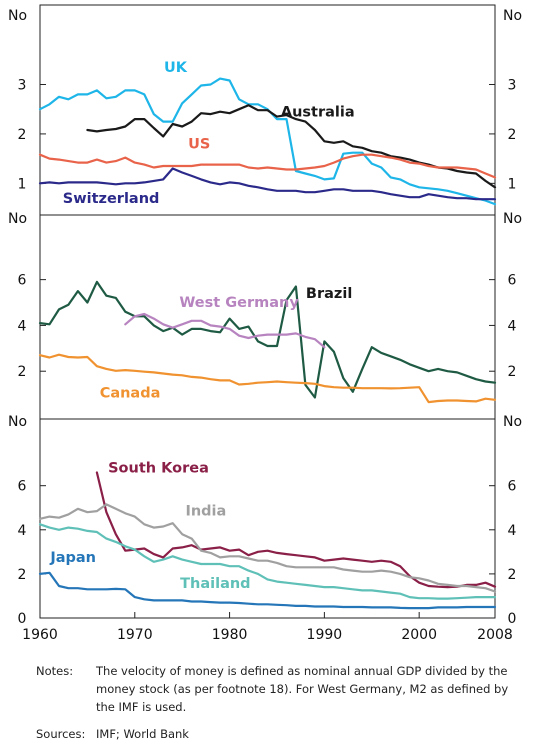 This screenshot has height=749, width=536. I want to click on series-line-uk, so click(267, 141).